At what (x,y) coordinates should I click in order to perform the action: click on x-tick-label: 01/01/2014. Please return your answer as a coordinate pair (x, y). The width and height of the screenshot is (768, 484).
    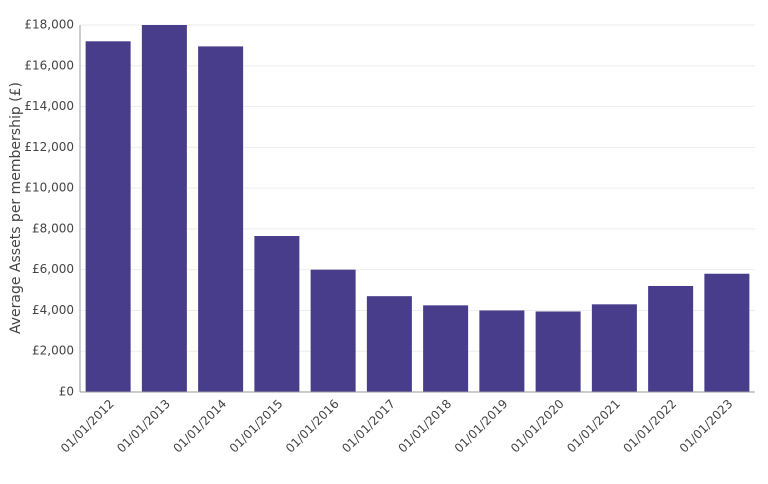
    Looking at the image, I should click on (199, 426).